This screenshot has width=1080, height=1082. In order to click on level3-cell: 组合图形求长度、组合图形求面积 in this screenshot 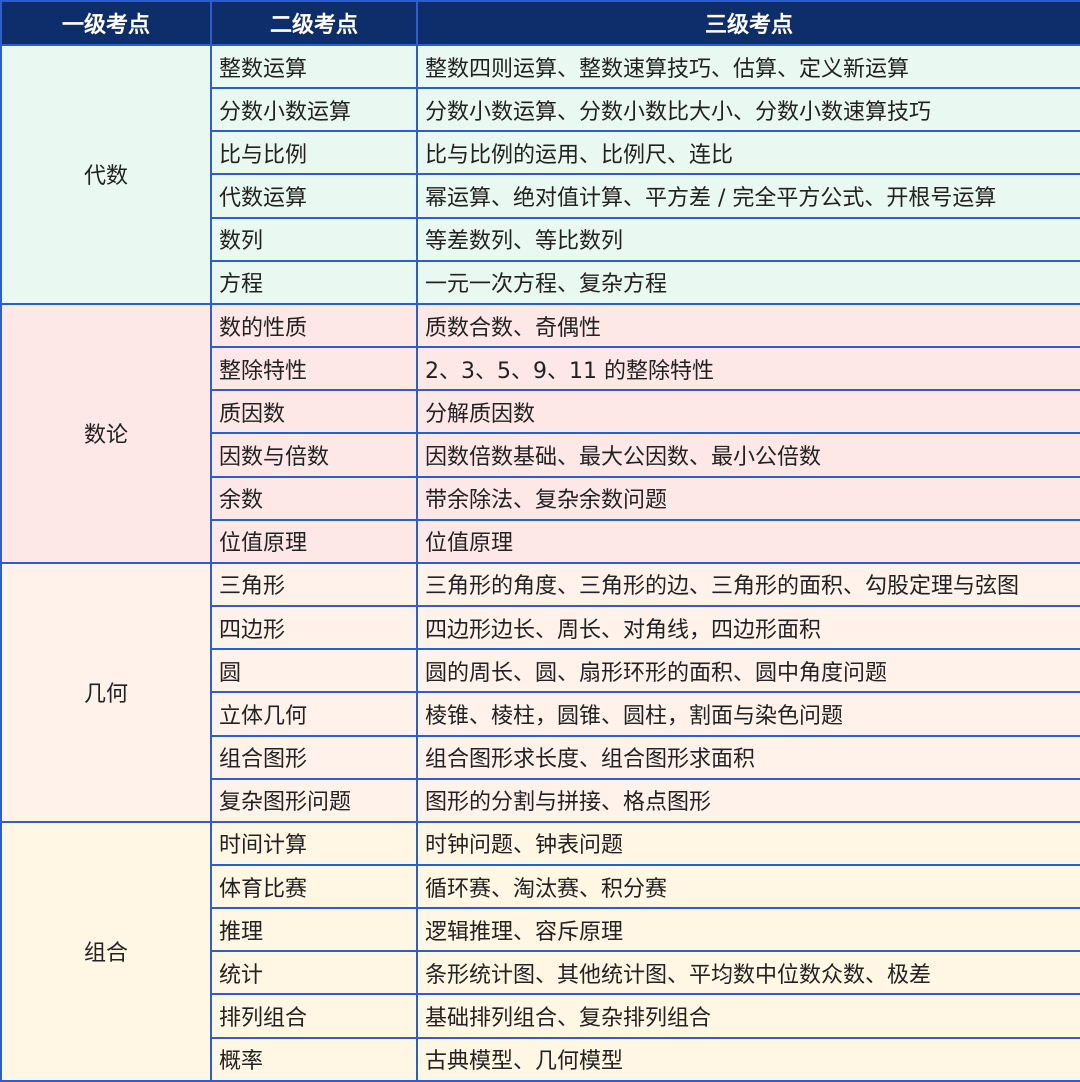, I will do `click(748, 757)`.